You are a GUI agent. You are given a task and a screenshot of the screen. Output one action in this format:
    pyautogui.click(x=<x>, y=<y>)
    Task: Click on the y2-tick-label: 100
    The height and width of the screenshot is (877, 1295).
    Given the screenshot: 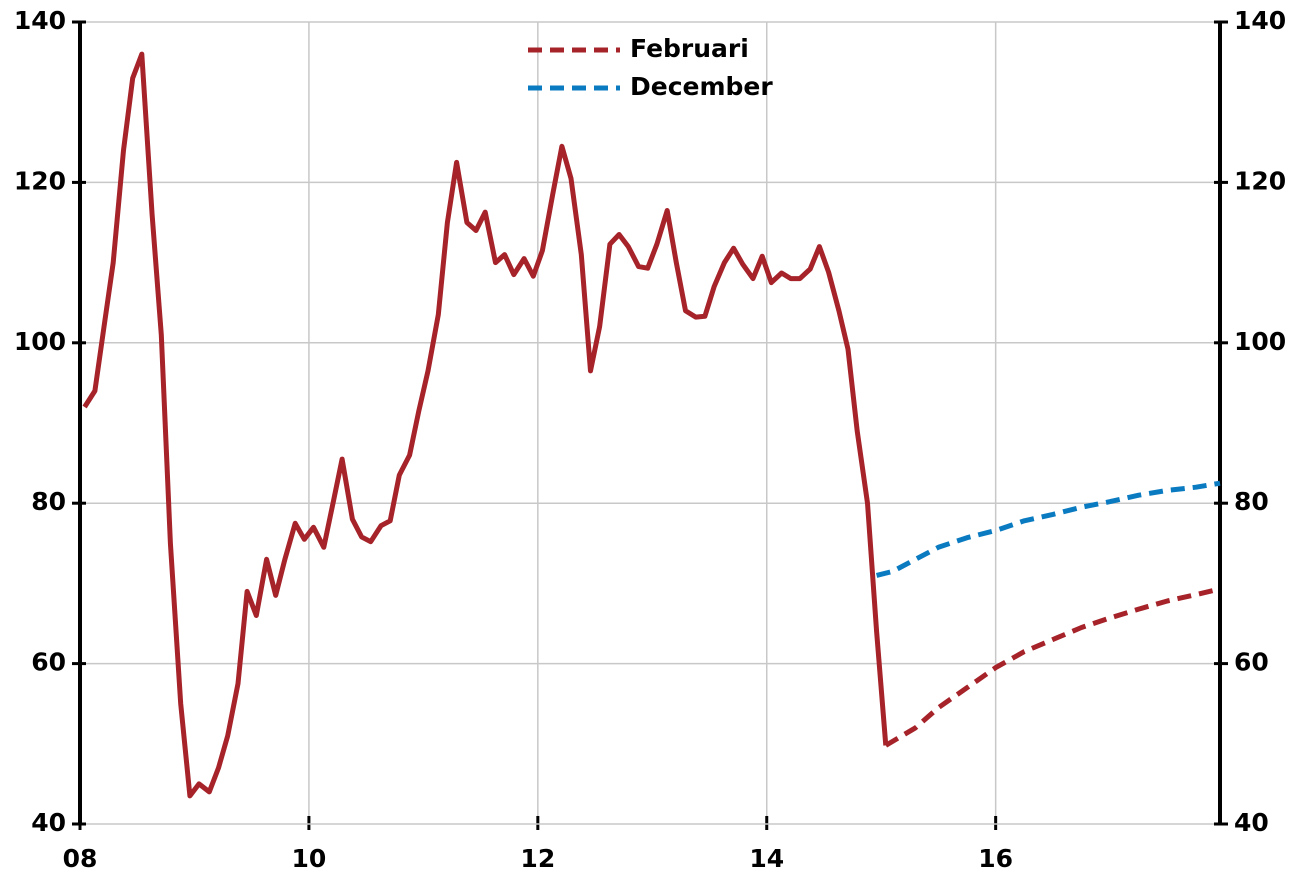 What is the action you would take?
    pyautogui.click(x=1260, y=341)
    